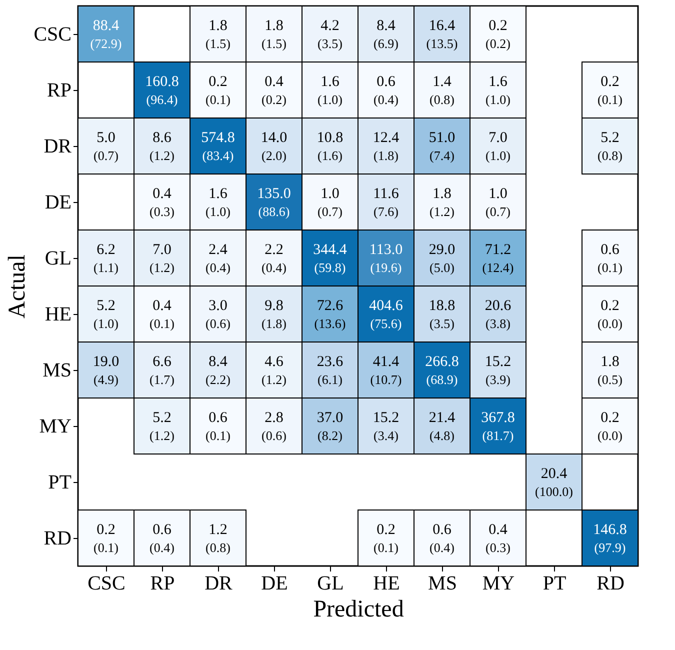  What do you see at coordinates (358, 609) in the screenshot?
I see `x-axis-title: Predicted` at bounding box center [358, 609].